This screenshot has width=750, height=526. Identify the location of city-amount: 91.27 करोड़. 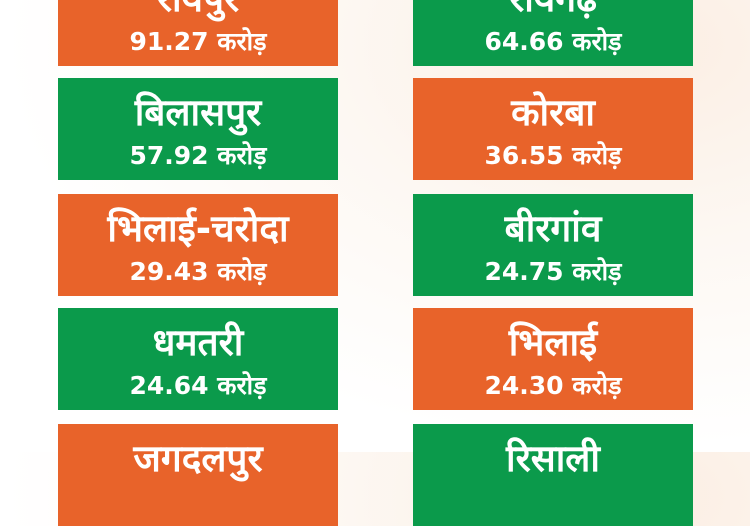
(198, 41).